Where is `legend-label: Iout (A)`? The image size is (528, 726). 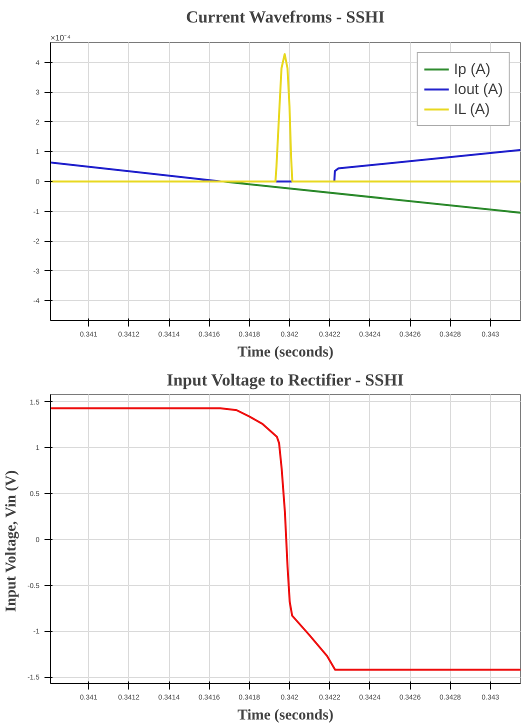 legend-label: Iout (A) is located at coordinates (478, 89).